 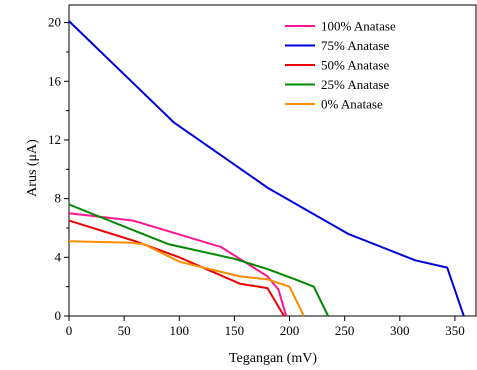 I want to click on y-tick-label: 16, so click(x=55, y=80).